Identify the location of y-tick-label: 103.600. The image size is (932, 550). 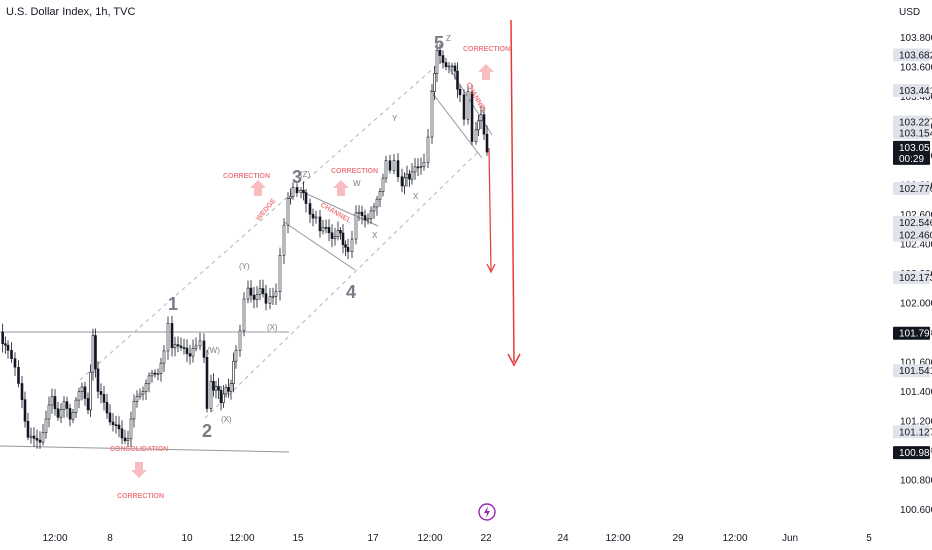
(916, 68).